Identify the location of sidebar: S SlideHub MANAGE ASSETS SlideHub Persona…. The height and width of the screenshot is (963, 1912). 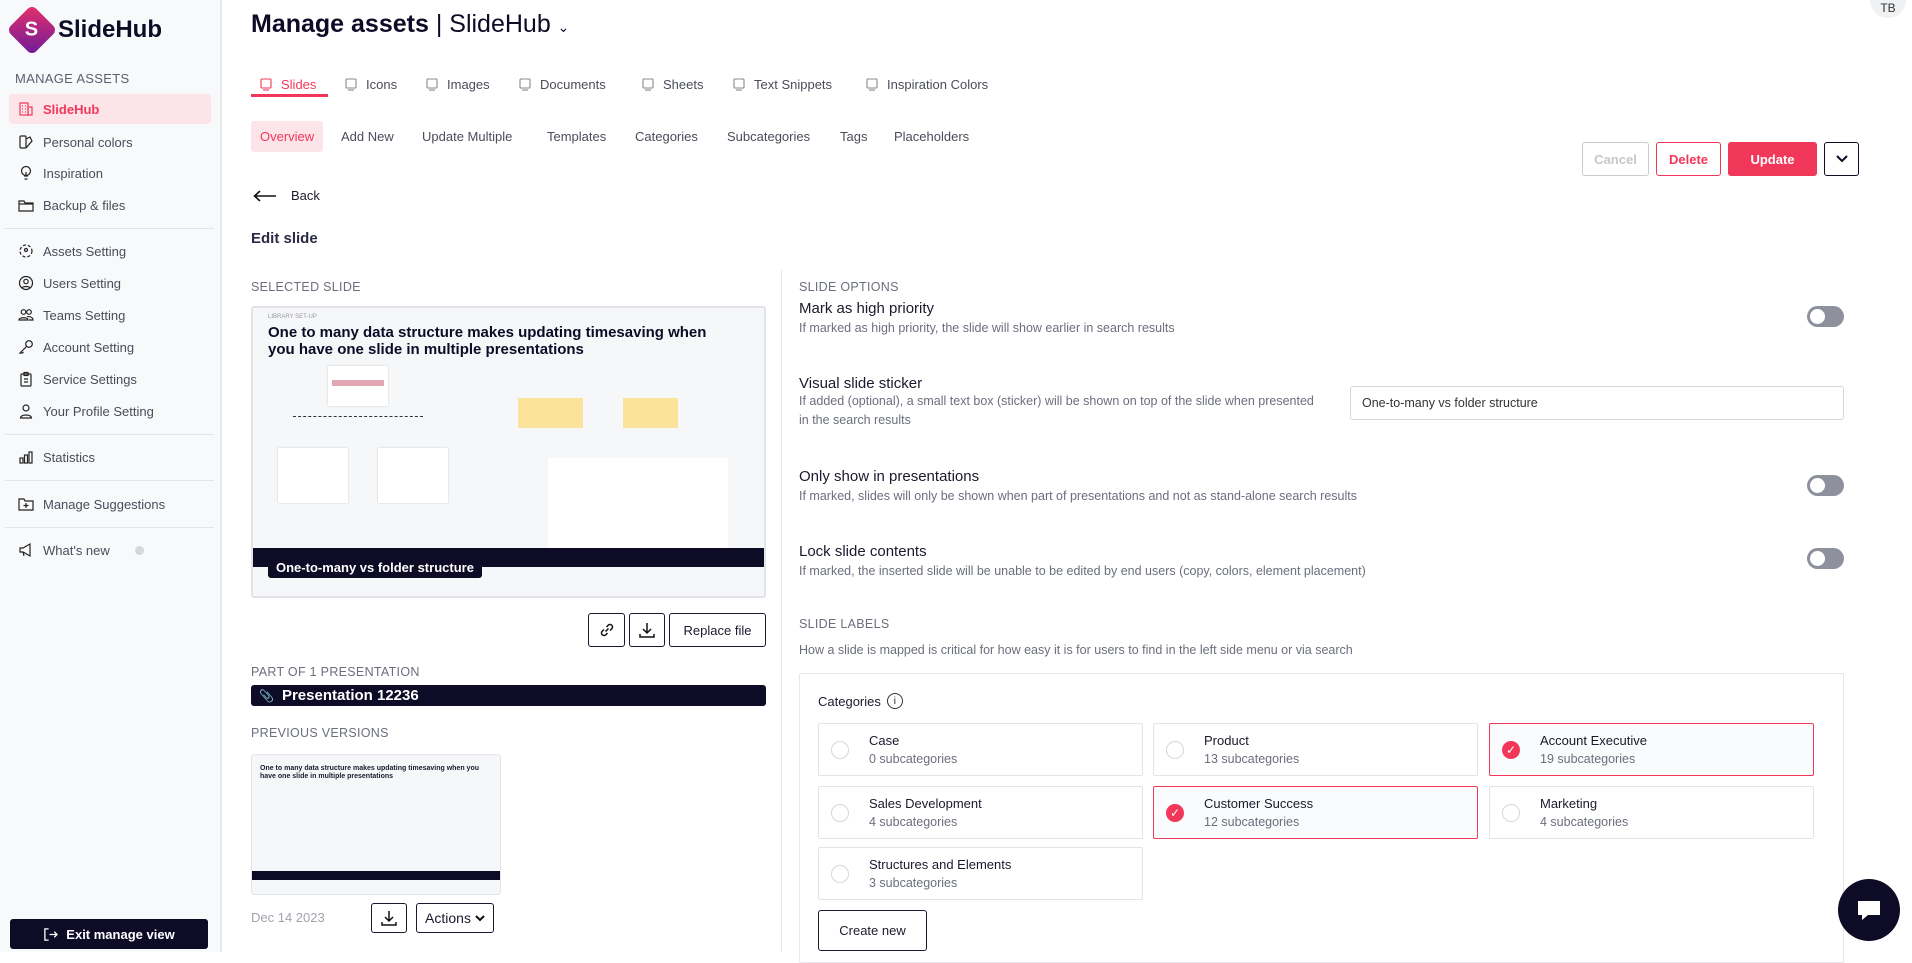
(111, 476).